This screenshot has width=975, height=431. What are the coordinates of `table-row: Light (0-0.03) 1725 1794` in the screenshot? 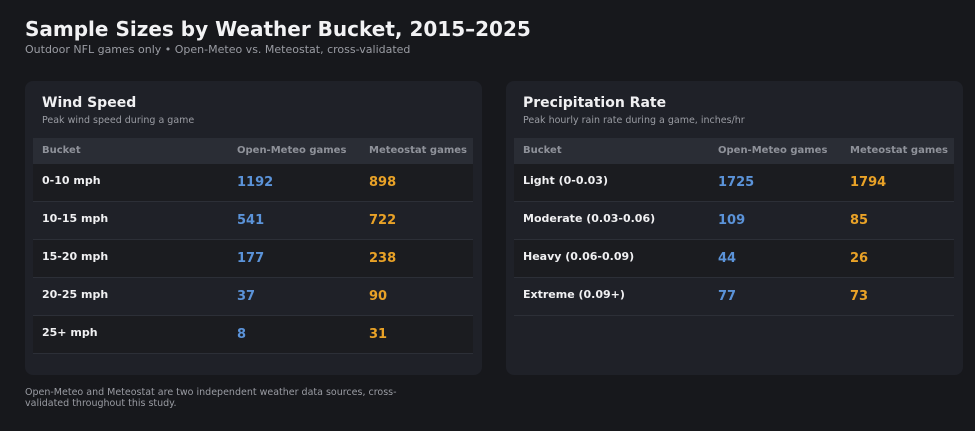 It's located at (734, 183).